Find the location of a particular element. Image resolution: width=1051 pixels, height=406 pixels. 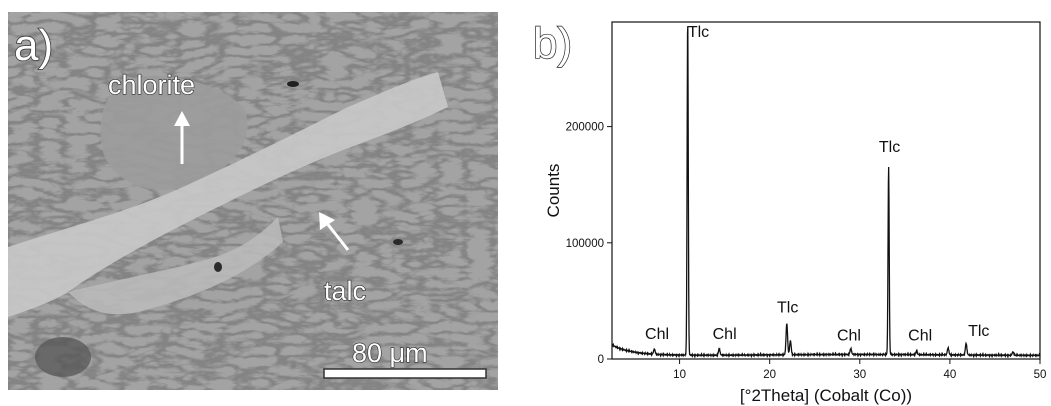

y-axis-title: Counts is located at coordinates (553, 191).